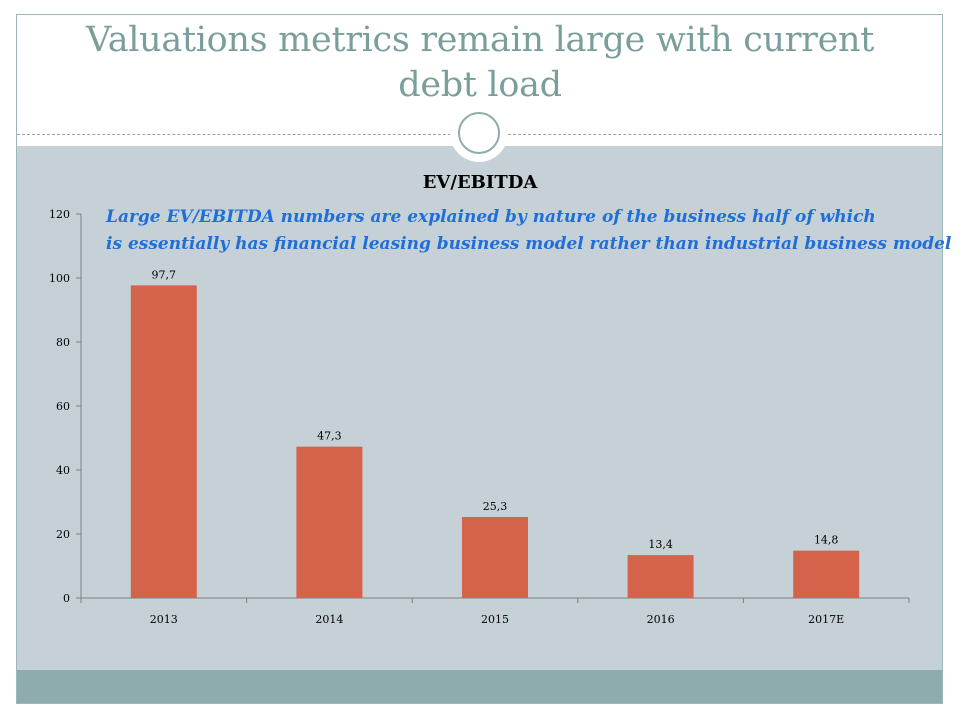 This screenshot has width=960, height=720. I want to click on y-tick-label: 20, so click(63, 534).